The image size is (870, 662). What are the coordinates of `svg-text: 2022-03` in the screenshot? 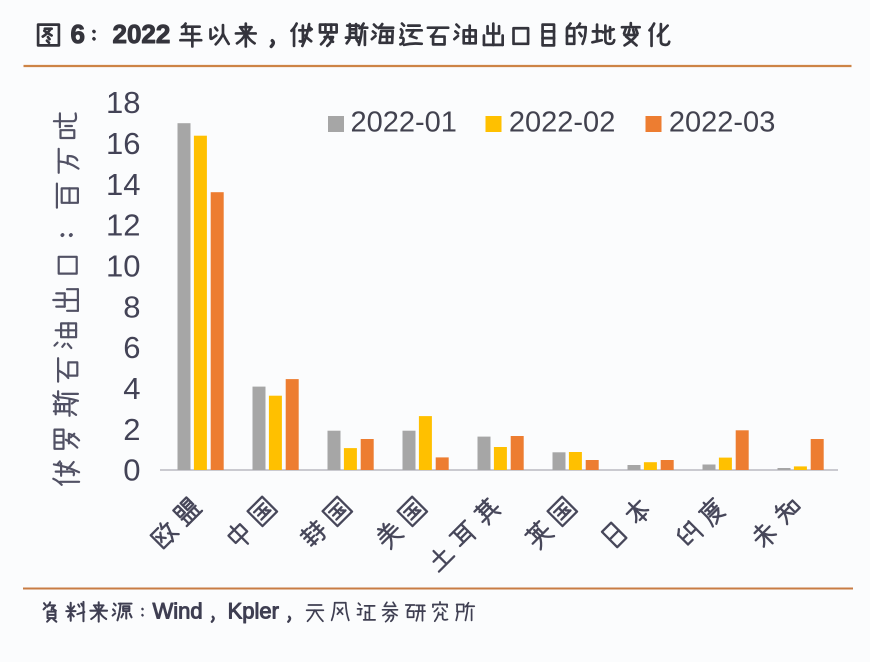 It's located at (722, 123).